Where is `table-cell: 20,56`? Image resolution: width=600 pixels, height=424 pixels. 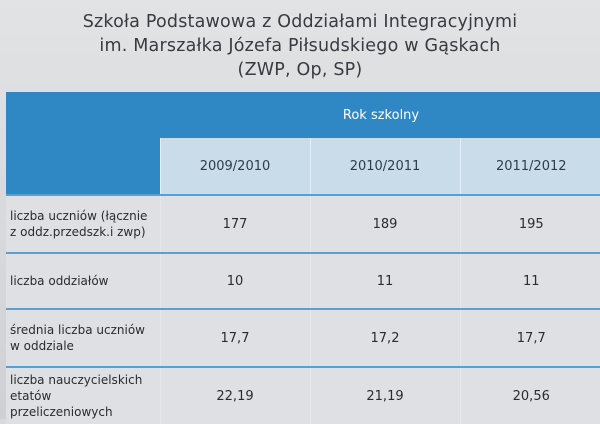
table-cell: 20,56 is located at coordinates (529, 395).